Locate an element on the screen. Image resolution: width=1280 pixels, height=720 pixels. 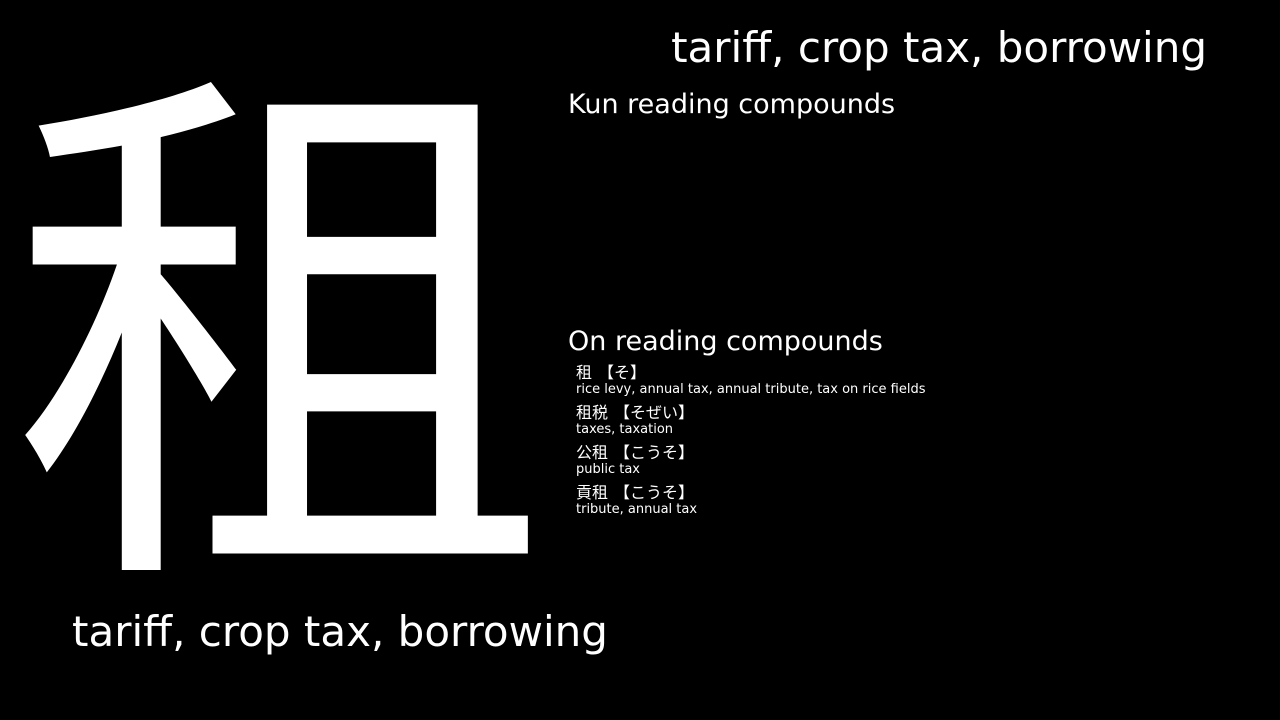
compound-gloss: tribute, annual tax is located at coordinates (637, 509).